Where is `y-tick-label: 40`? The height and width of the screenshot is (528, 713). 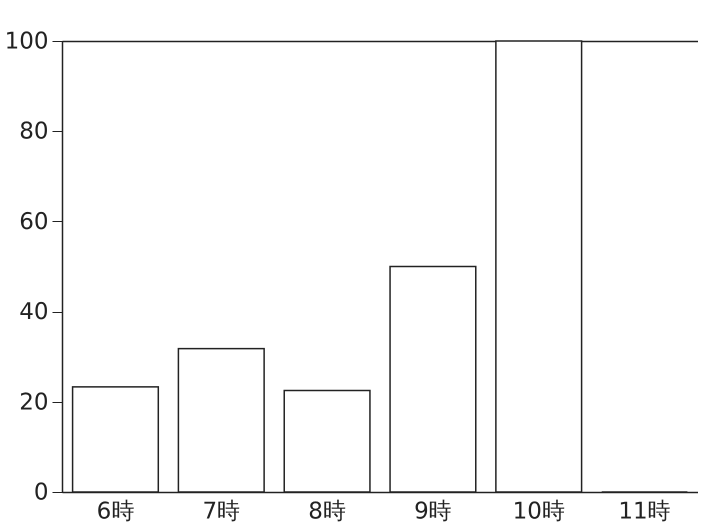
y-tick-label: 40 is located at coordinates (33, 312).